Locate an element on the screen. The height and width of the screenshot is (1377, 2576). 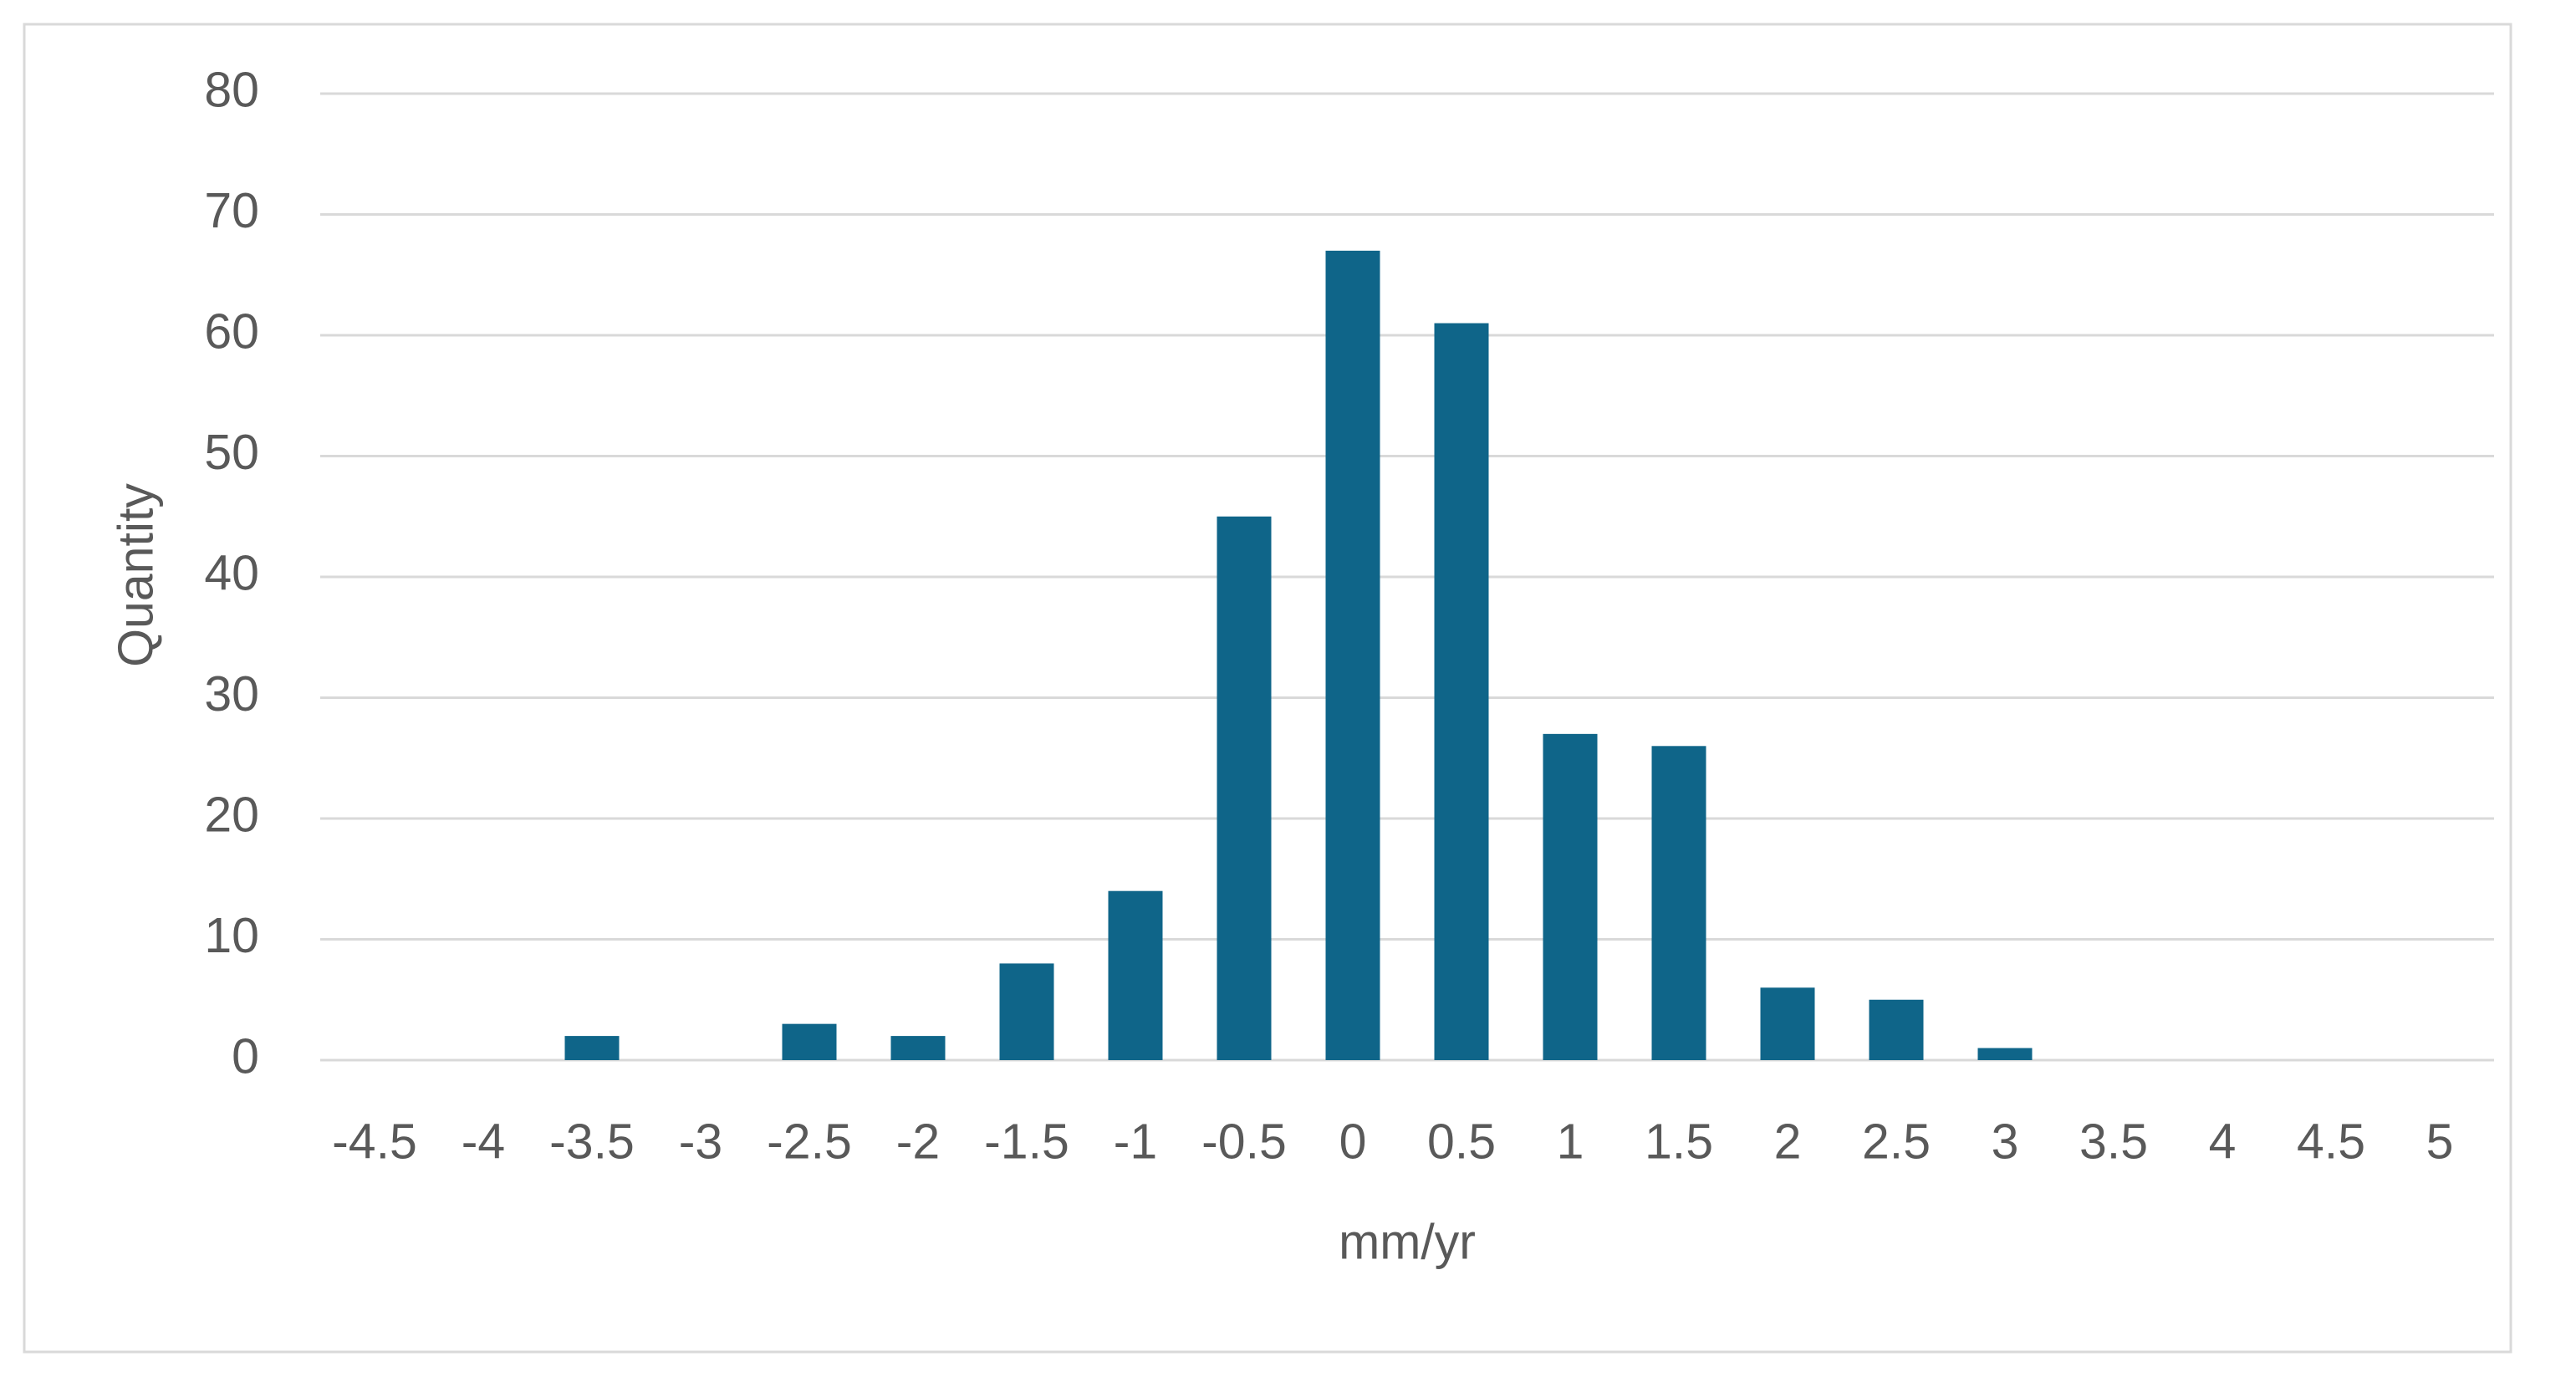
x-axis-title: mm/yr is located at coordinates (1407, 1242).